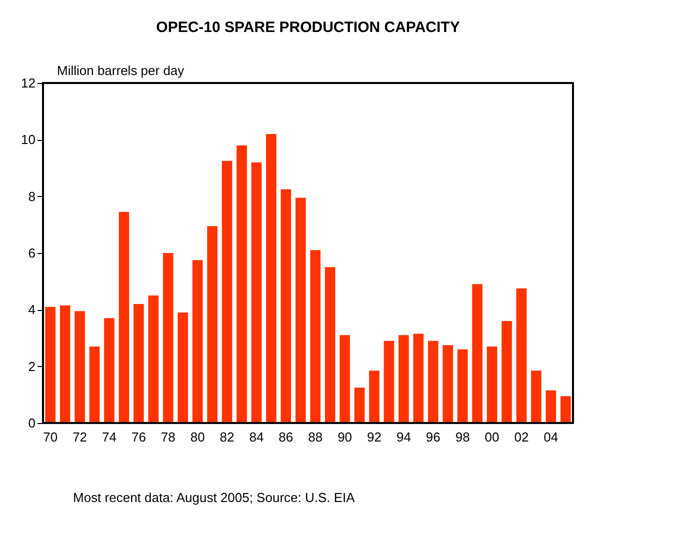 The image size is (678, 556). Describe the element at coordinates (551, 437) in the screenshot. I see `x-tick-label: 04` at that location.